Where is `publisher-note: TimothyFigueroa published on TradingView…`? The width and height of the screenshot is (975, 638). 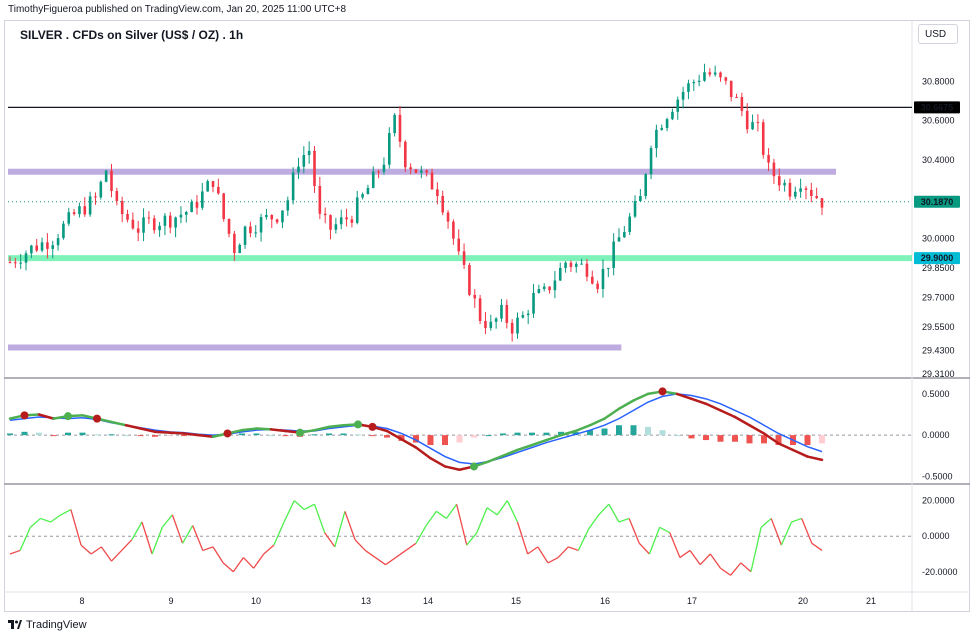
publisher-note: TimothyFigueroa published on TradingView… is located at coordinates (177, 9).